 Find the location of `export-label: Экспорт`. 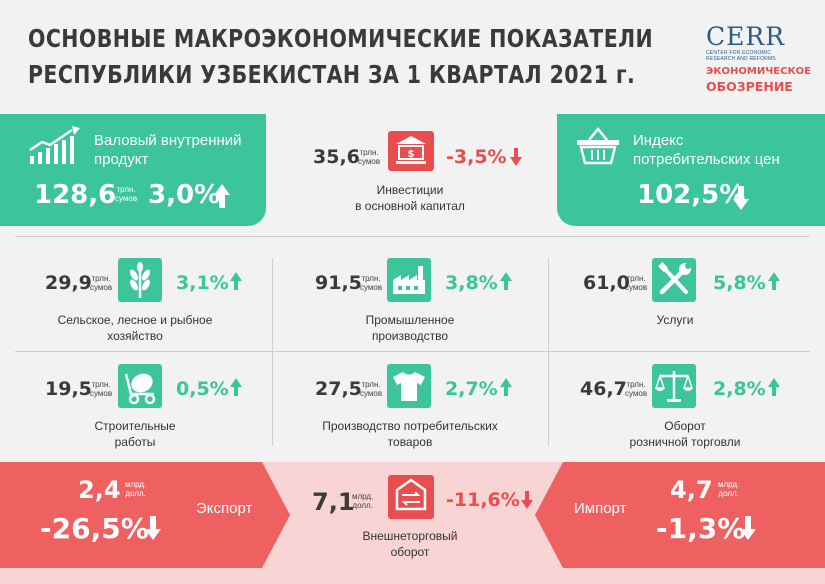

export-label: Экспорт is located at coordinates (224, 508).